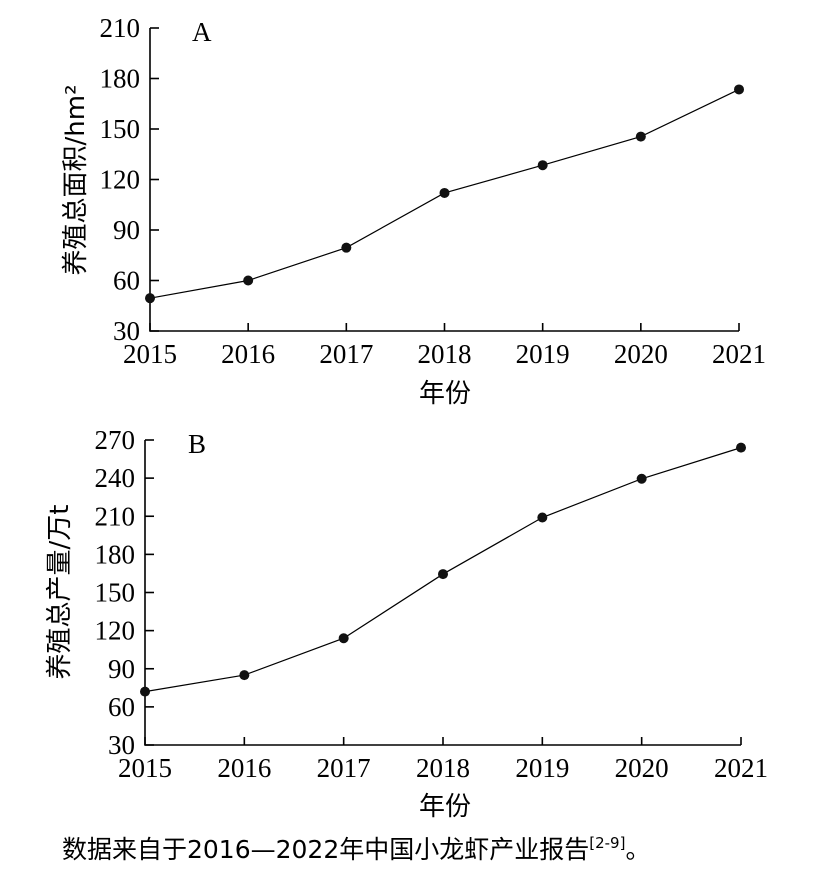 The image size is (814, 870). Describe the element at coordinates (120, 129) in the screenshot. I see `chart-a-y-tick-label: 150` at that location.